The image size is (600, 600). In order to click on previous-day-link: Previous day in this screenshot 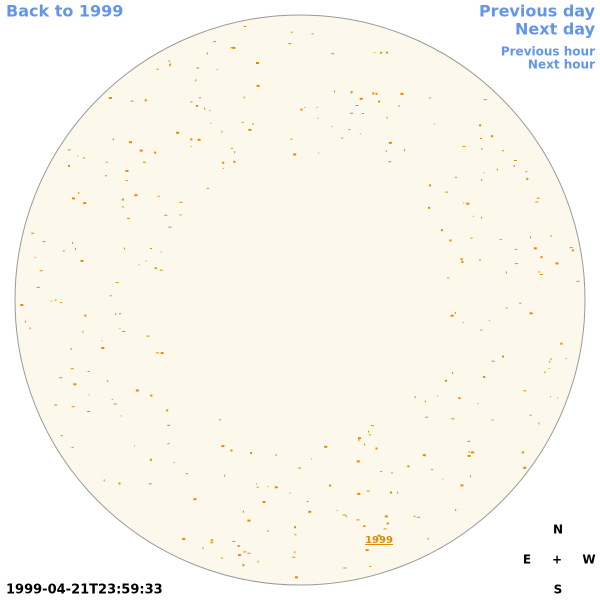, I will do `click(537, 11)`.